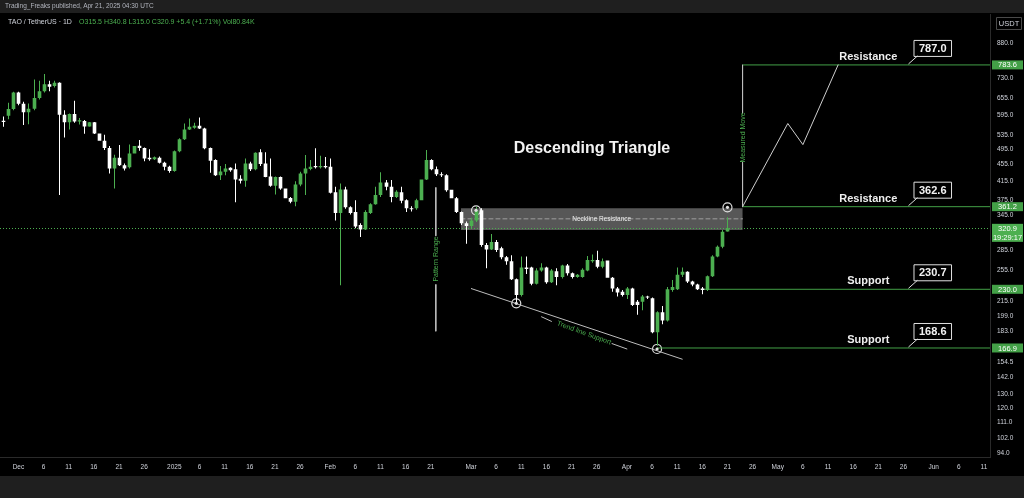  Describe the element at coordinates (932, 272) in the screenshot. I see `annotation: 230.7` at that location.